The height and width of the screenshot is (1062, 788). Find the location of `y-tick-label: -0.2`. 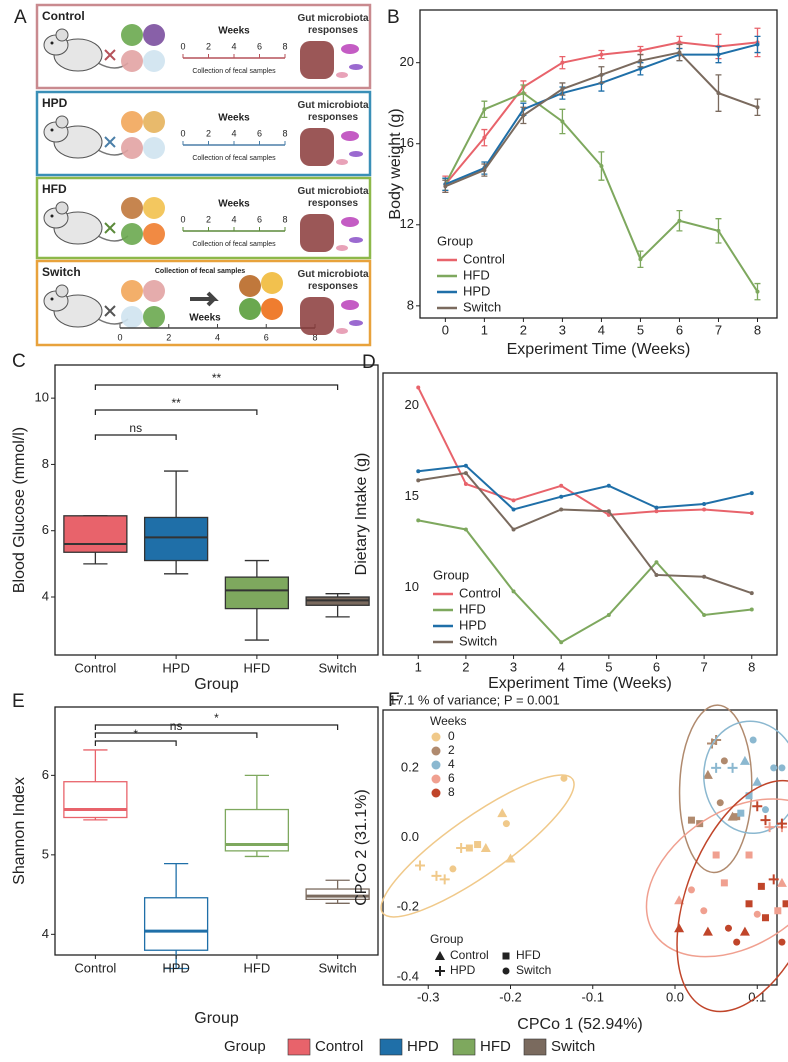

y-tick-label: -0.2 is located at coordinates (408, 906).